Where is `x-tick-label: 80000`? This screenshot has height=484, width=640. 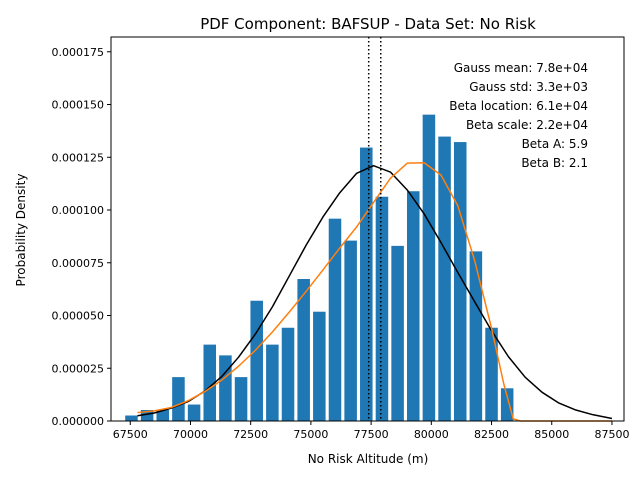
x-tick-label: 80000 is located at coordinates (431, 434).